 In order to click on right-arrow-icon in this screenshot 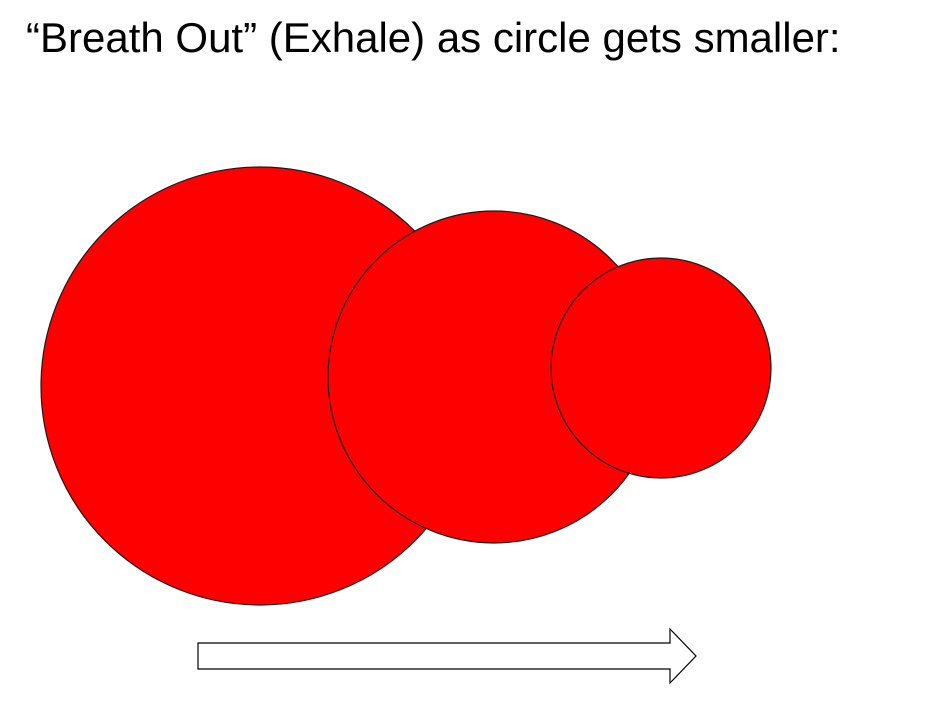, I will do `click(447, 656)`.